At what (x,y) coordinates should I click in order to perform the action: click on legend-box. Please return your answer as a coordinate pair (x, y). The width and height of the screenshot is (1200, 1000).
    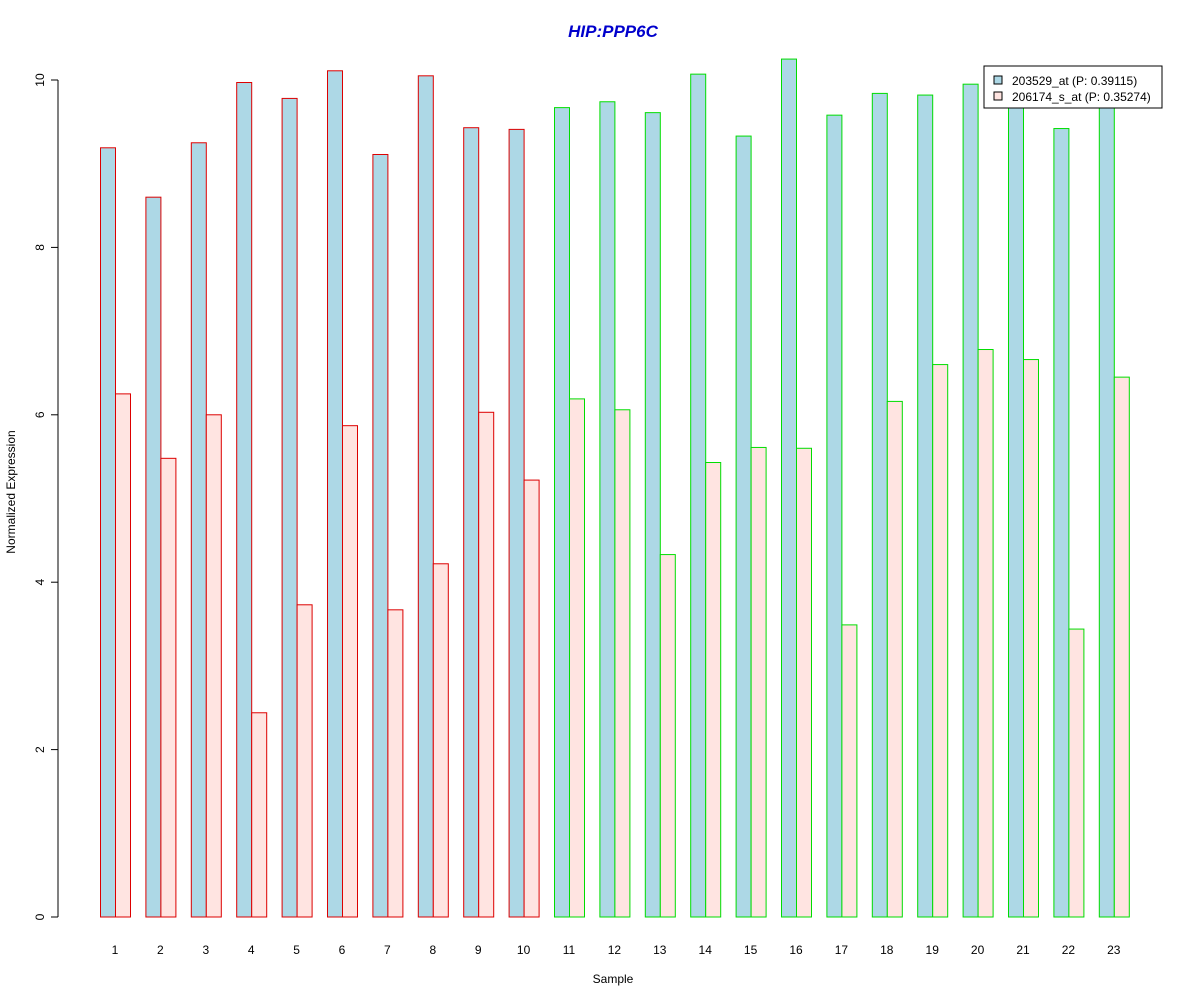
    Looking at the image, I should click on (1073, 87).